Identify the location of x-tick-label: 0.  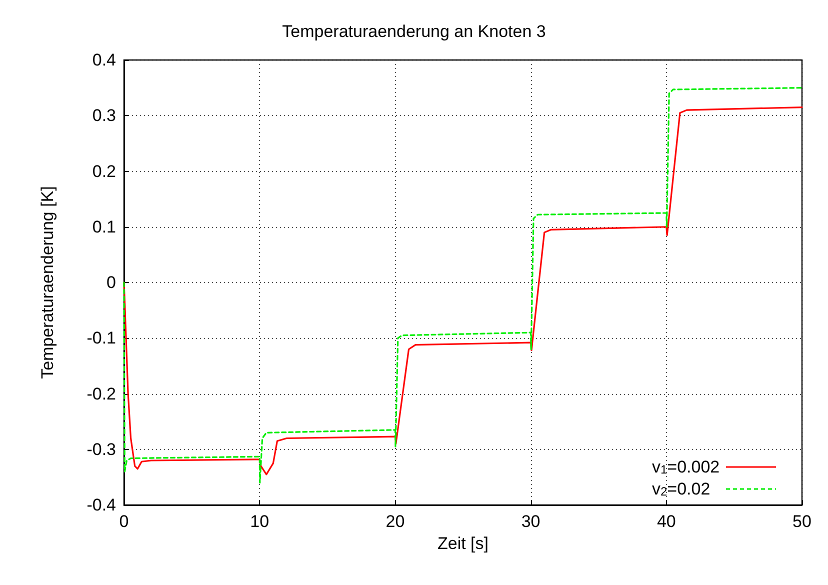
(124, 521).